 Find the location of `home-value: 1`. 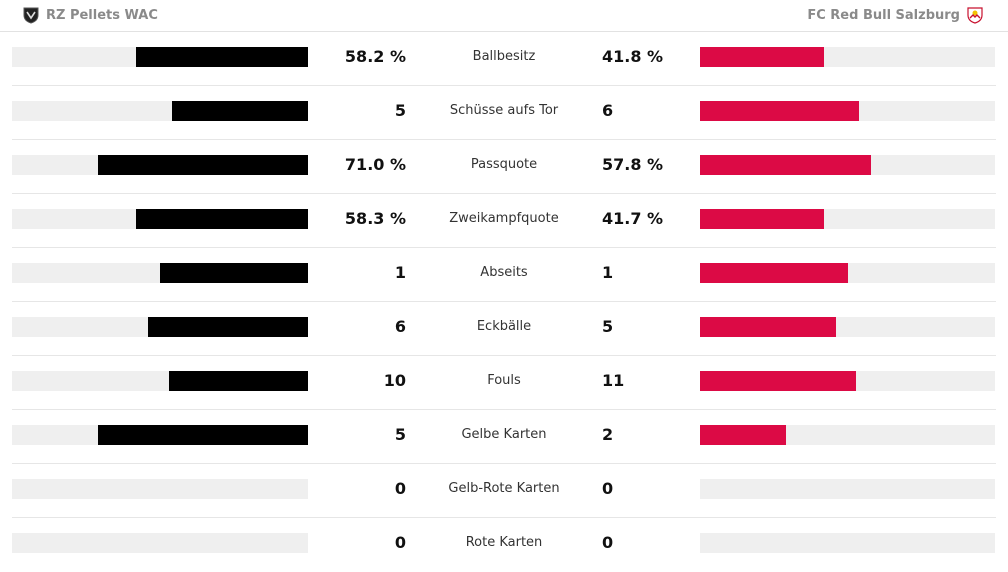

home-value: 1 is located at coordinates (400, 272).